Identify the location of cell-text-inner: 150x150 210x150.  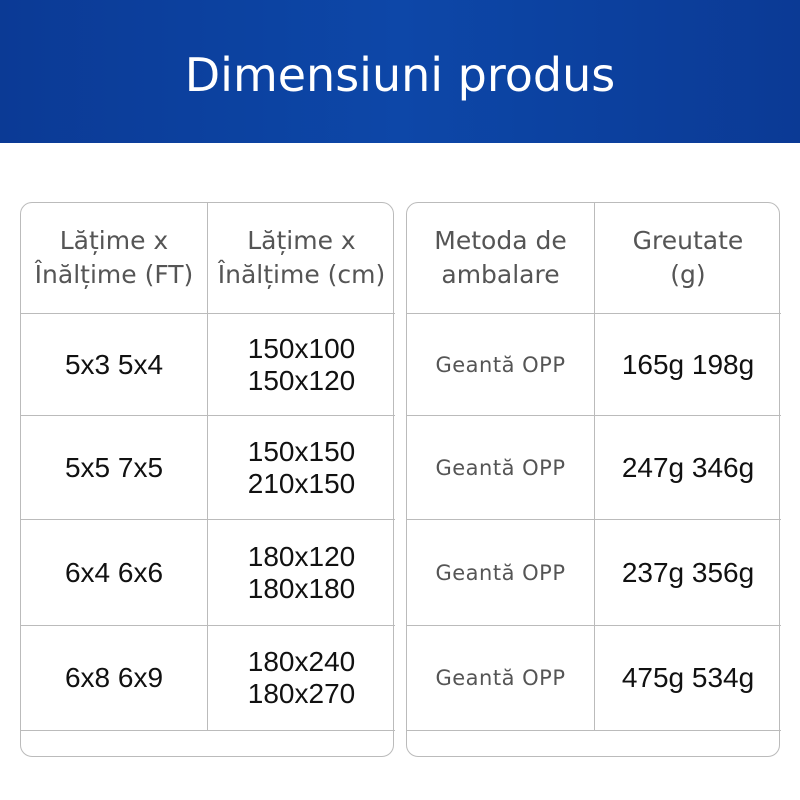
(301, 467).